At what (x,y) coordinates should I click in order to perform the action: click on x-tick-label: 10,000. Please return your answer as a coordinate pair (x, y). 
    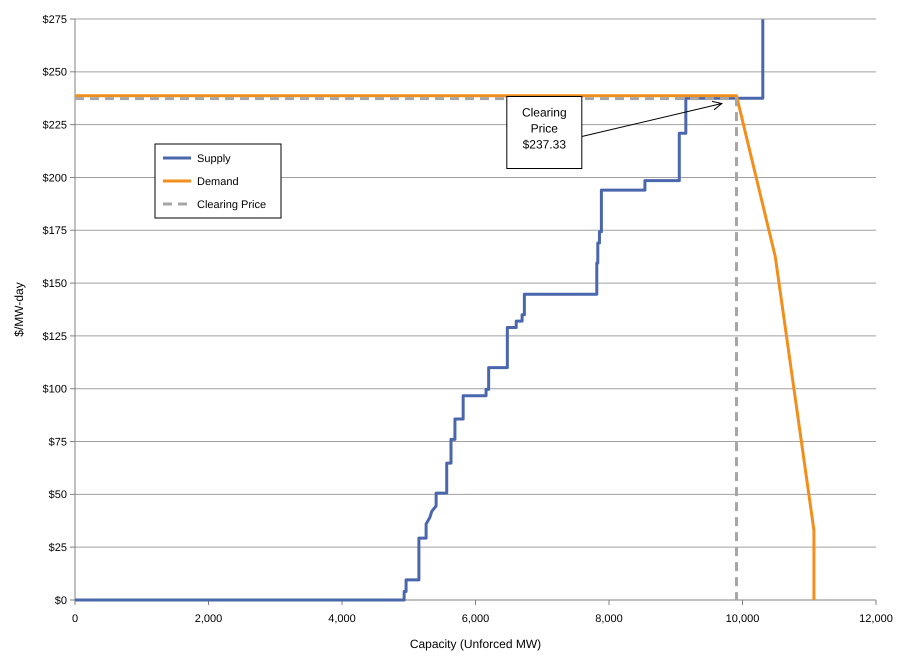
    Looking at the image, I should click on (743, 619).